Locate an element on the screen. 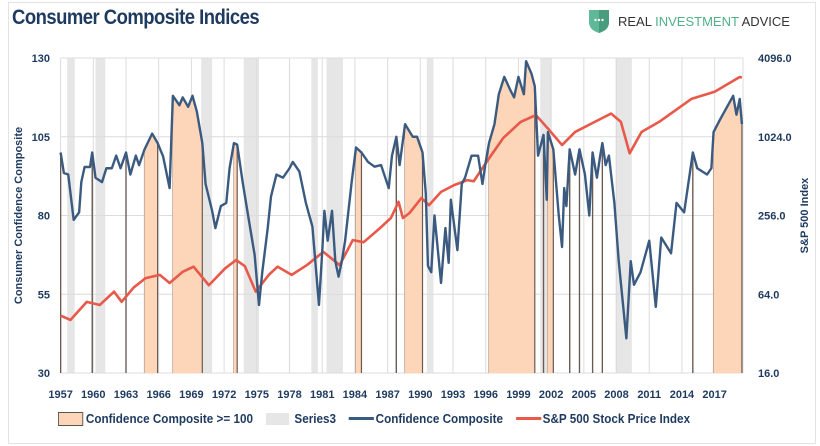 This screenshot has height=446, width=820. x-tick-label: 1984 is located at coordinates (355, 395).